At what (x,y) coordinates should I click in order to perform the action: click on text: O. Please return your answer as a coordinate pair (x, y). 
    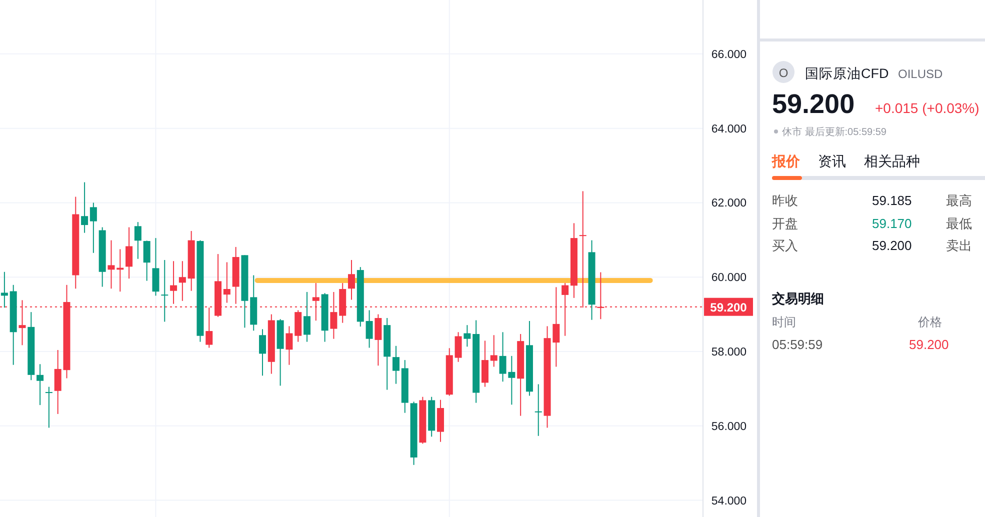
    Looking at the image, I should click on (783, 73).